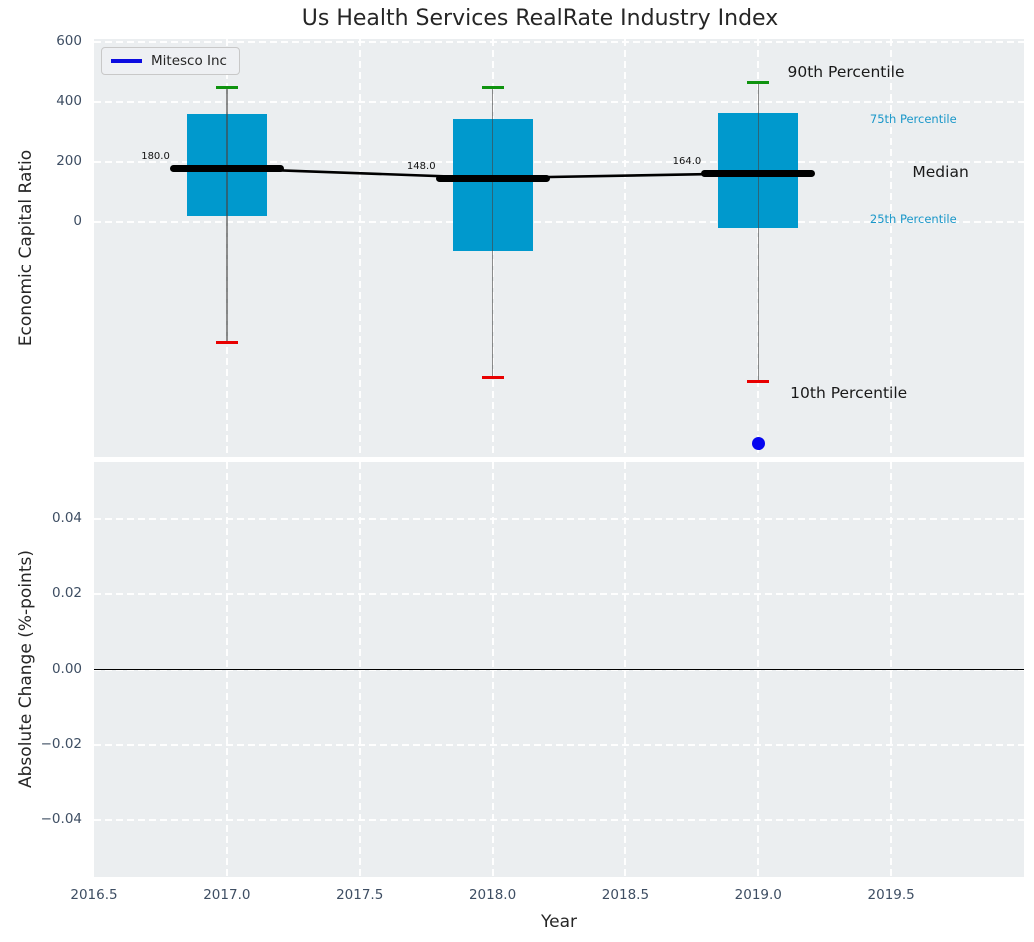 This screenshot has height=942, width=1034. I want to click on median-segment-2017, so click(226, 168).